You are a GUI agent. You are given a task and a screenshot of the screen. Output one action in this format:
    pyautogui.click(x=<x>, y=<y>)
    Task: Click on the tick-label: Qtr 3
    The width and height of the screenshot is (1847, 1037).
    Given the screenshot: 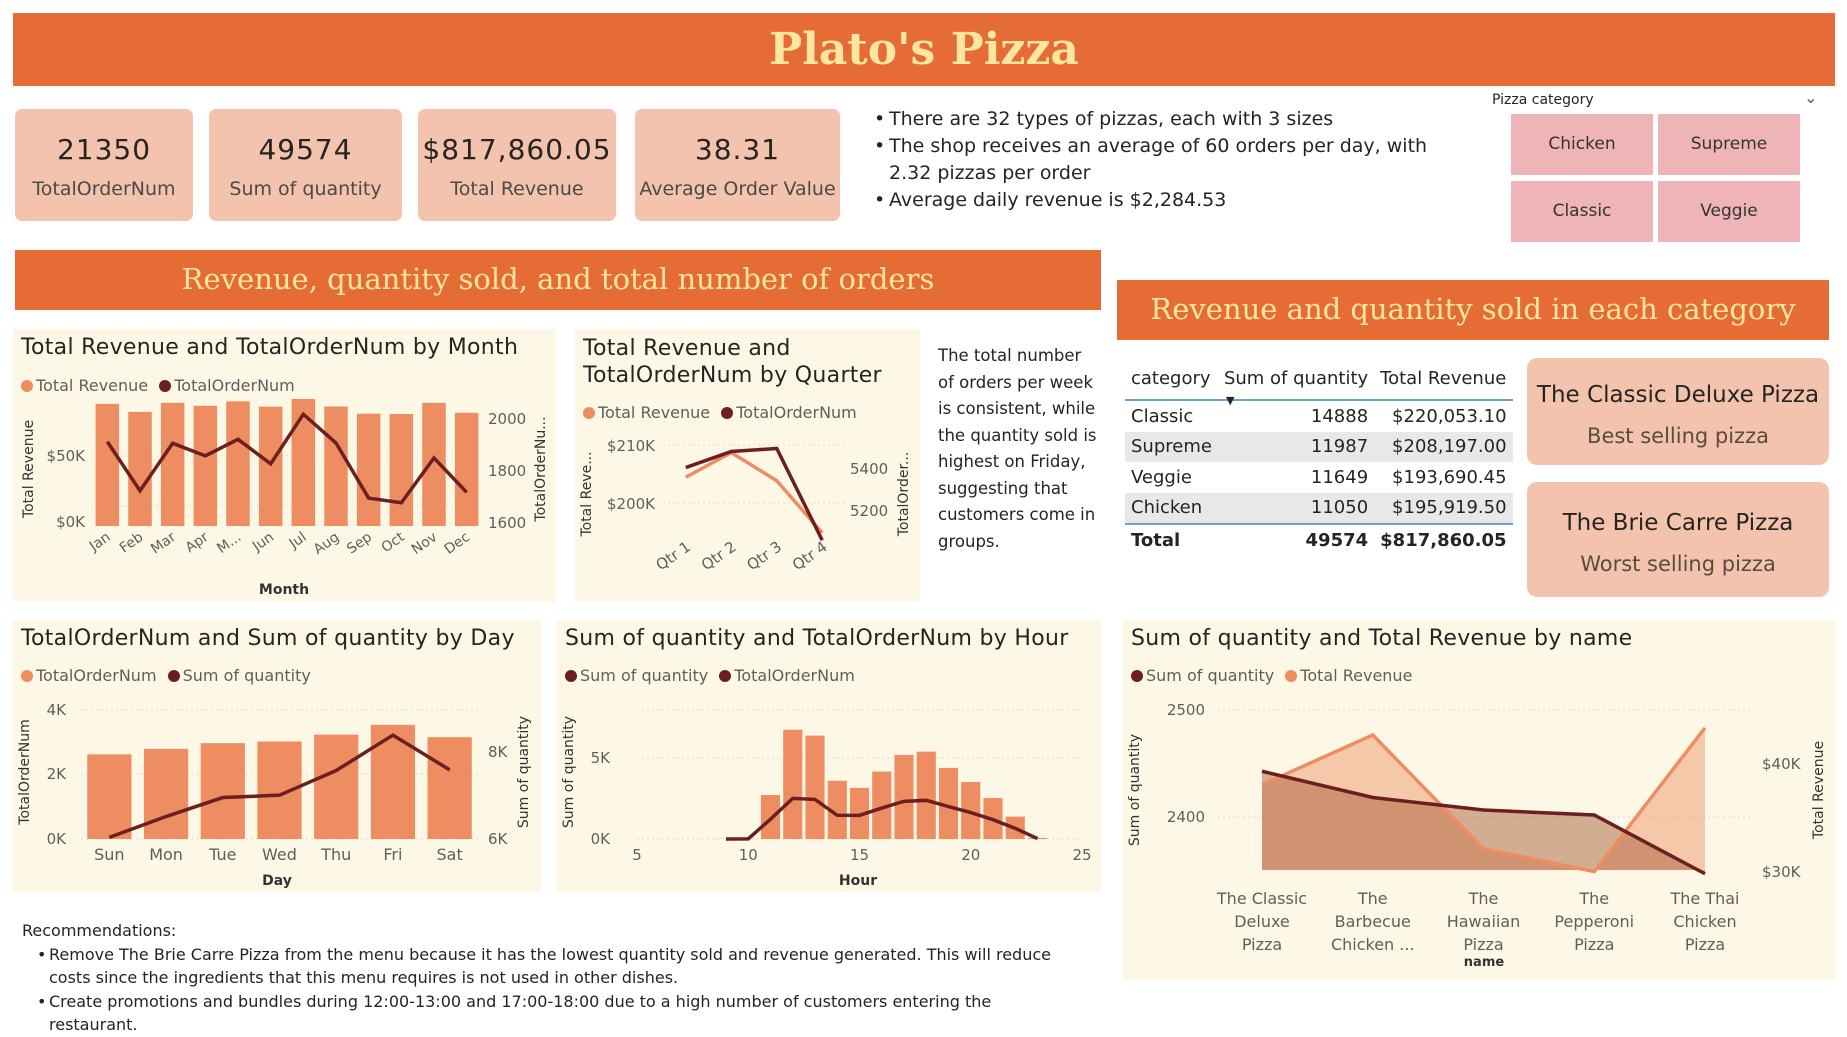 What is the action you would take?
    pyautogui.click(x=764, y=556)
    